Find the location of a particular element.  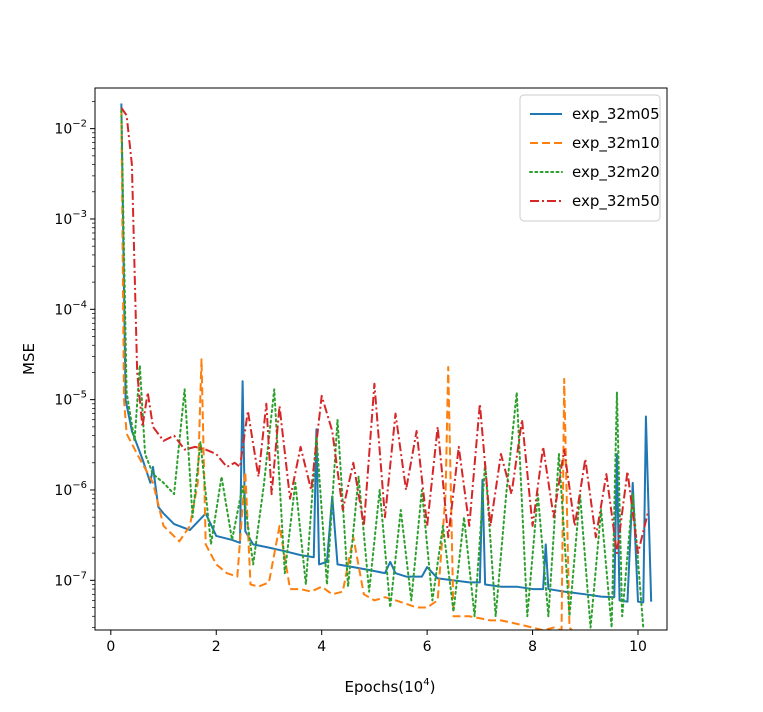

y-tick-label: 10⁻² is located at coordinates (70, 128).